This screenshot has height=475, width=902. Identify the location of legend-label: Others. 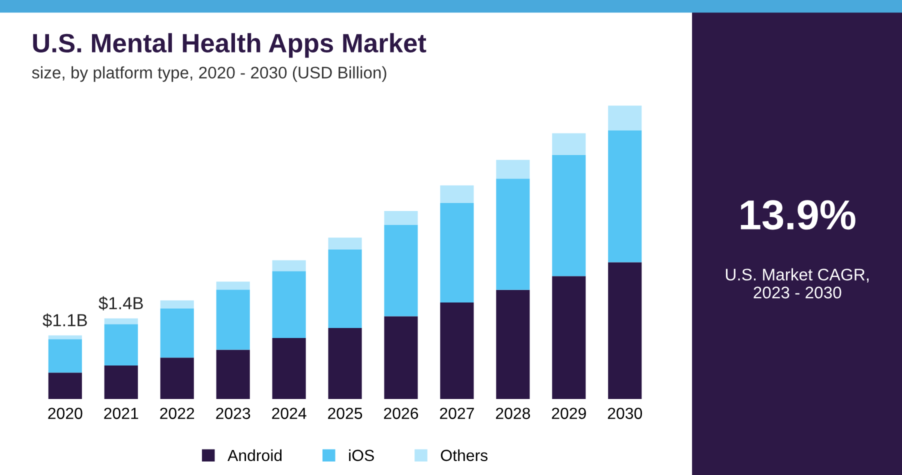
(464, 455).